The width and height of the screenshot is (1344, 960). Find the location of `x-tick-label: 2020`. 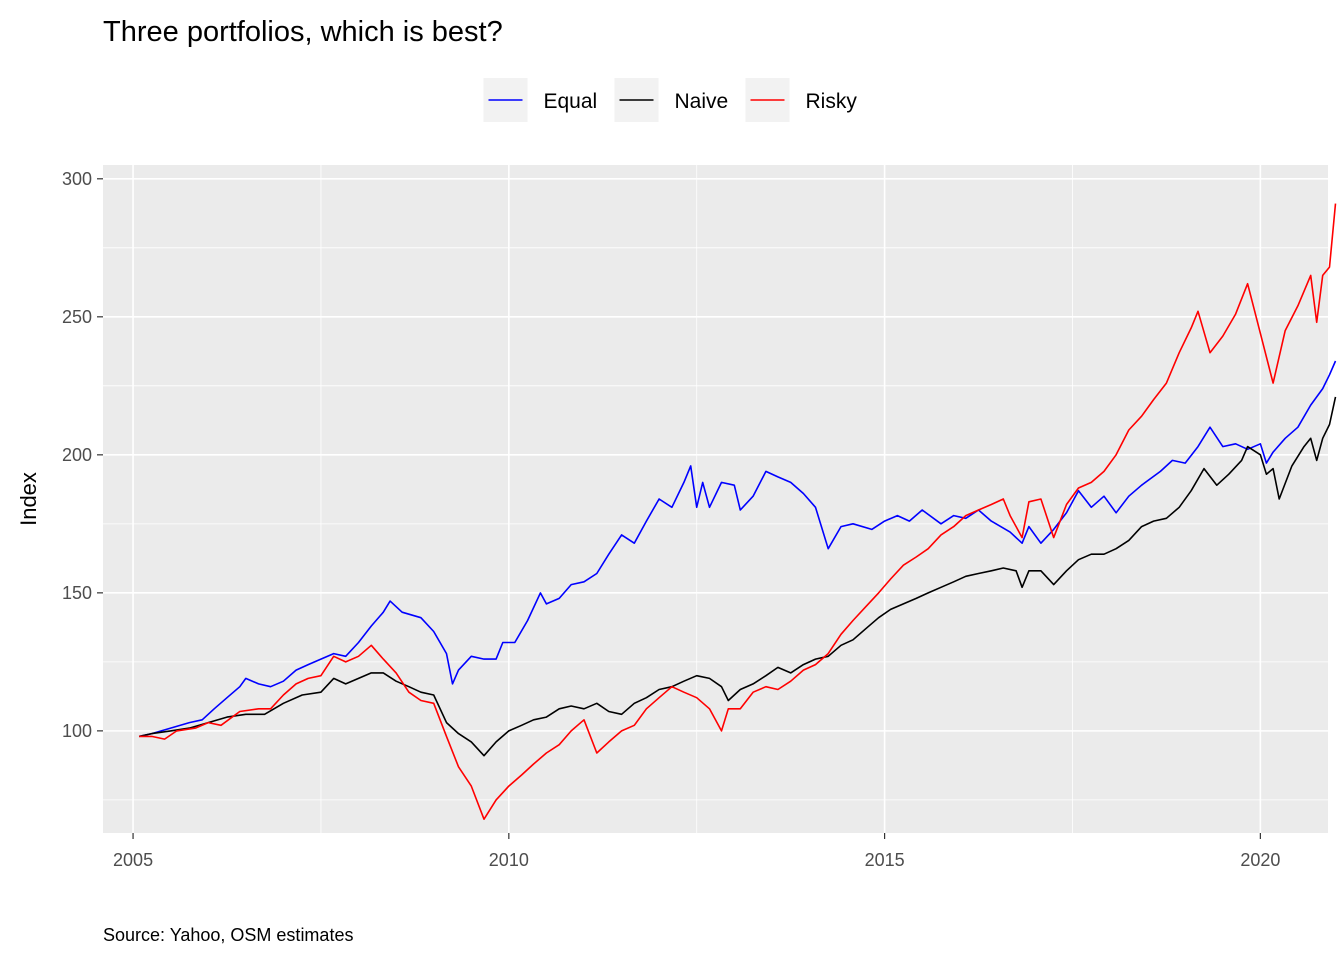

x-tick-label: 2020 is located at coordinates (1260, 860).